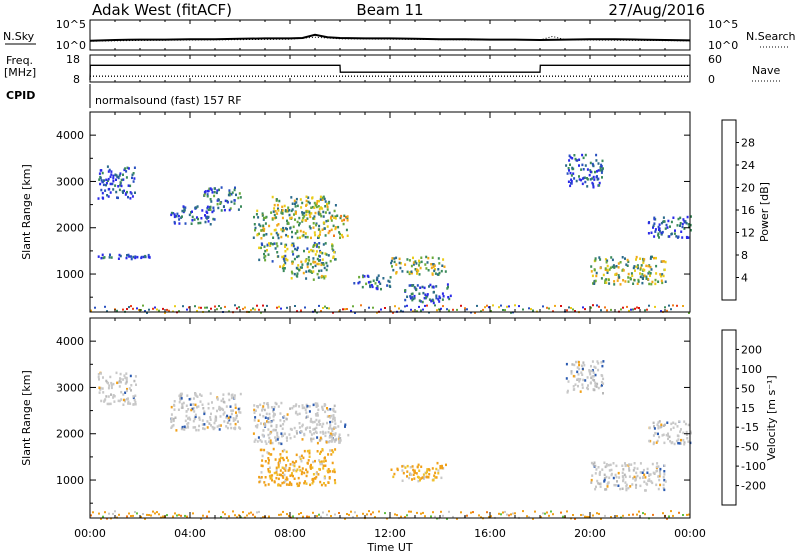 This screenshot has height=554, width=800. I want to click on velocity-cbar-tick-label: -50, so click(750, 447).